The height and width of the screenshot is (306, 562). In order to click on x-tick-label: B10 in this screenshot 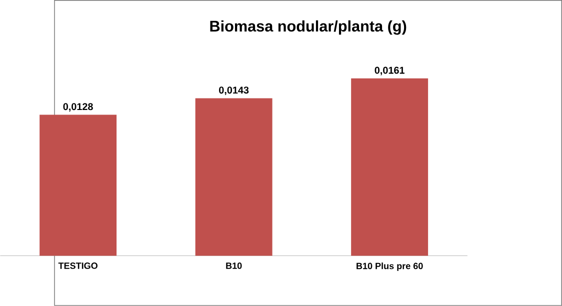, I will do `click(234, 265)`.